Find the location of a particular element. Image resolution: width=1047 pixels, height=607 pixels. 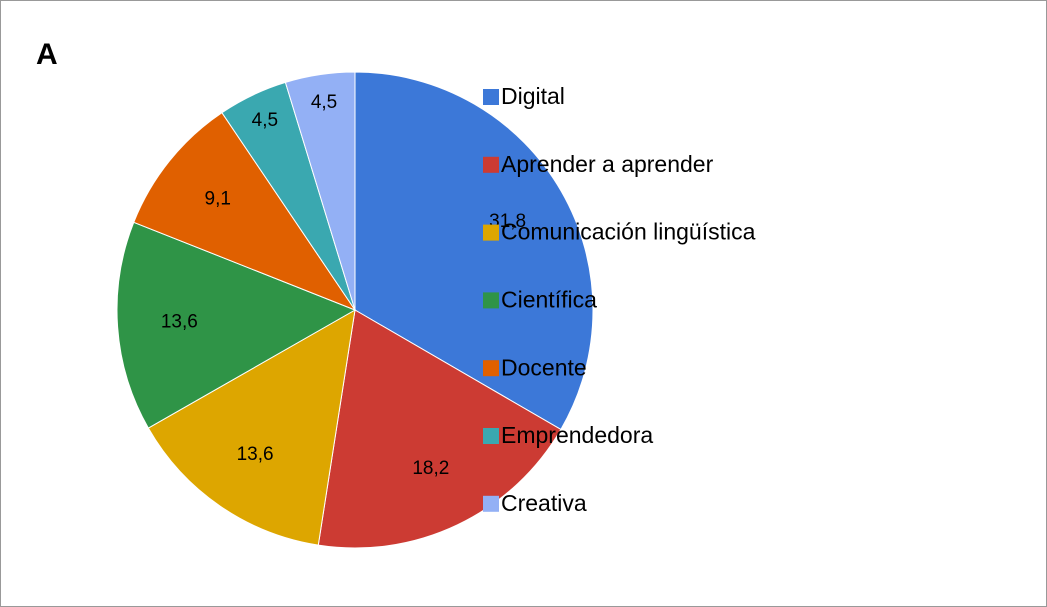

legend-label: Emprendedora is located at coordinates (577, 435).